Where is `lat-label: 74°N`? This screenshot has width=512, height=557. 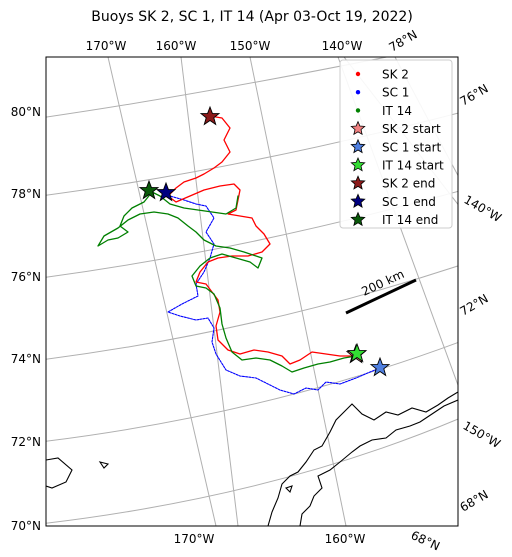
lat-label: 74°N is located at coordinates (26, 359).